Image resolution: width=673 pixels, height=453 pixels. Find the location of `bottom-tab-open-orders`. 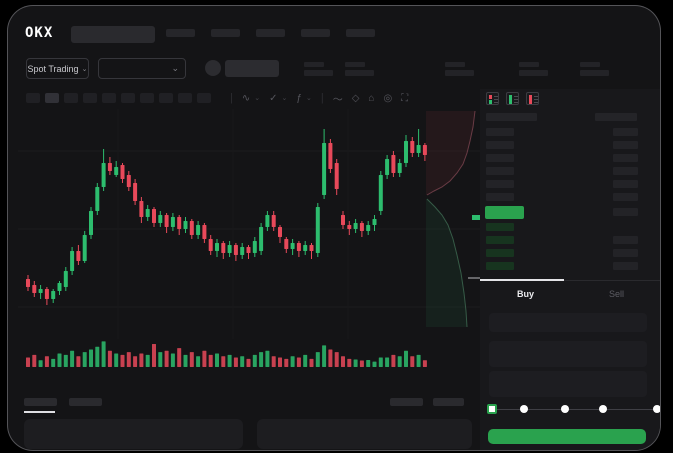

bottom-tab-open-orders is located at coordinates (40, 402).